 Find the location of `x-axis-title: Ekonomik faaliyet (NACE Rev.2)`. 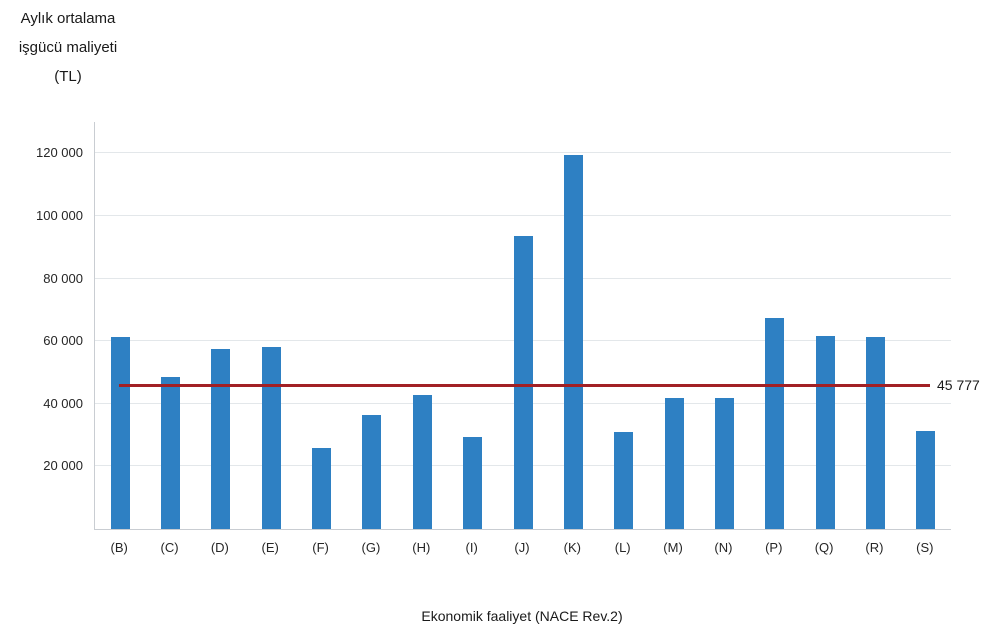

x-axis-title: Ekonomik faaliyet (NACE Rev.2) is located at coordinates (522, 616).